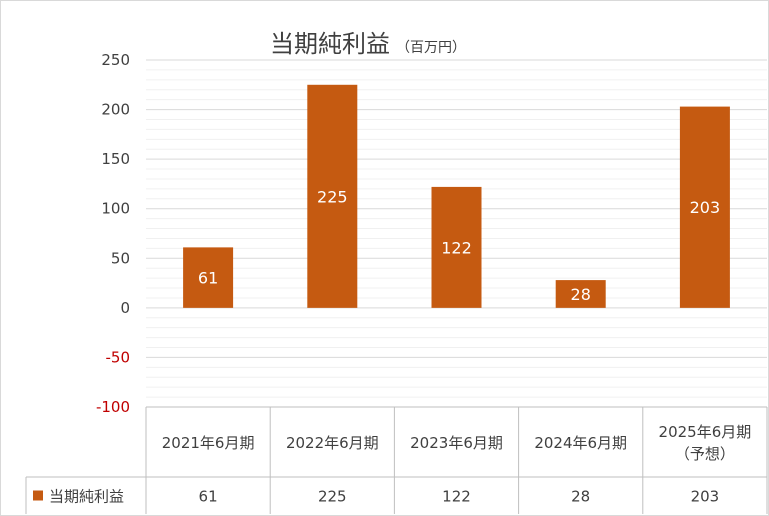  I want to click on table-value: 61, so click(208, 497).